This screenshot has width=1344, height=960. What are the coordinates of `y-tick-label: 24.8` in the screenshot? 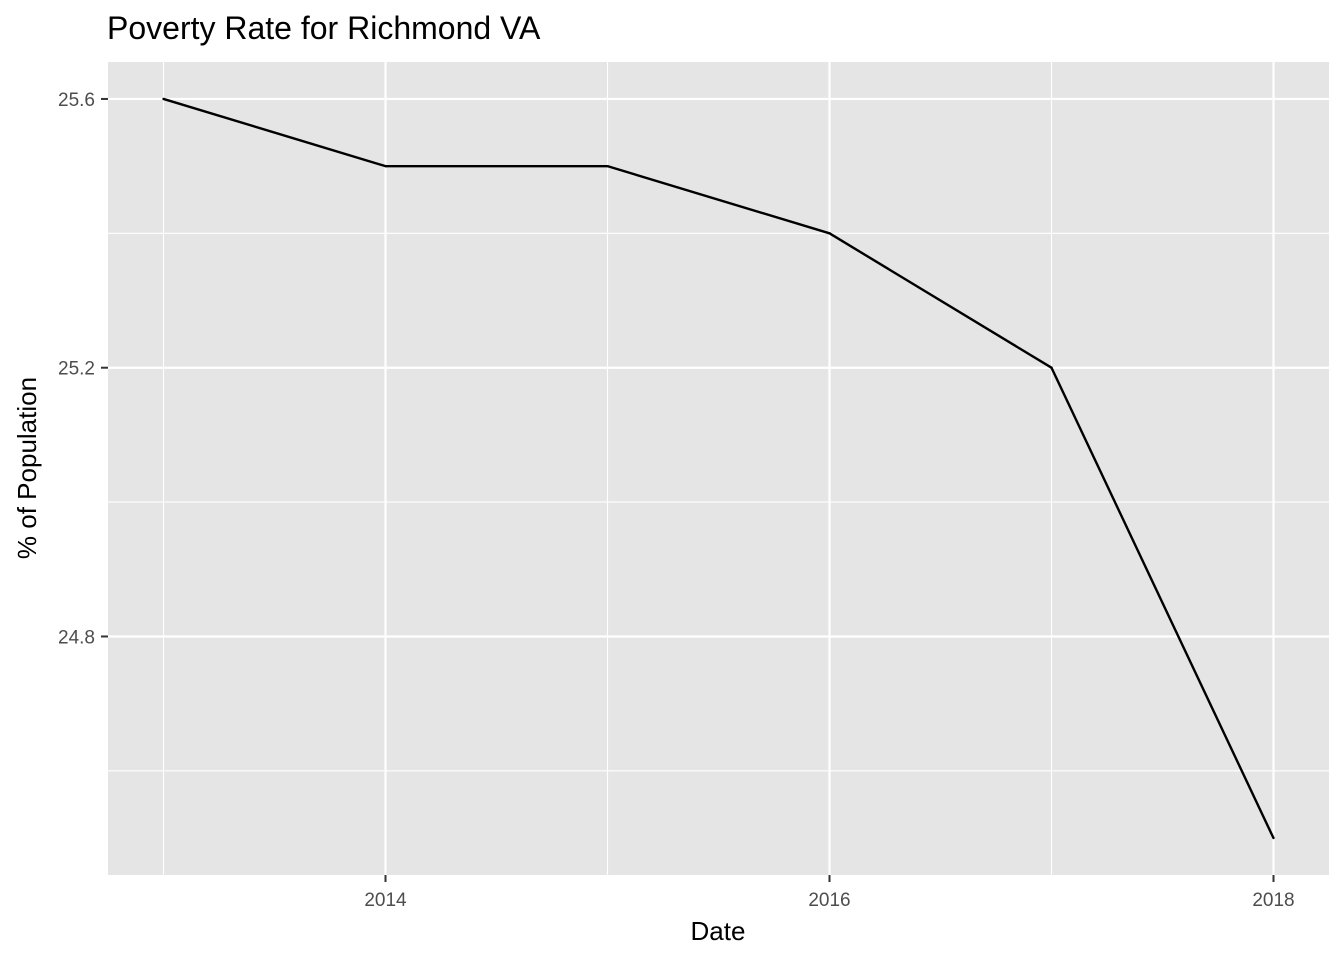 It's located at (76, 637).